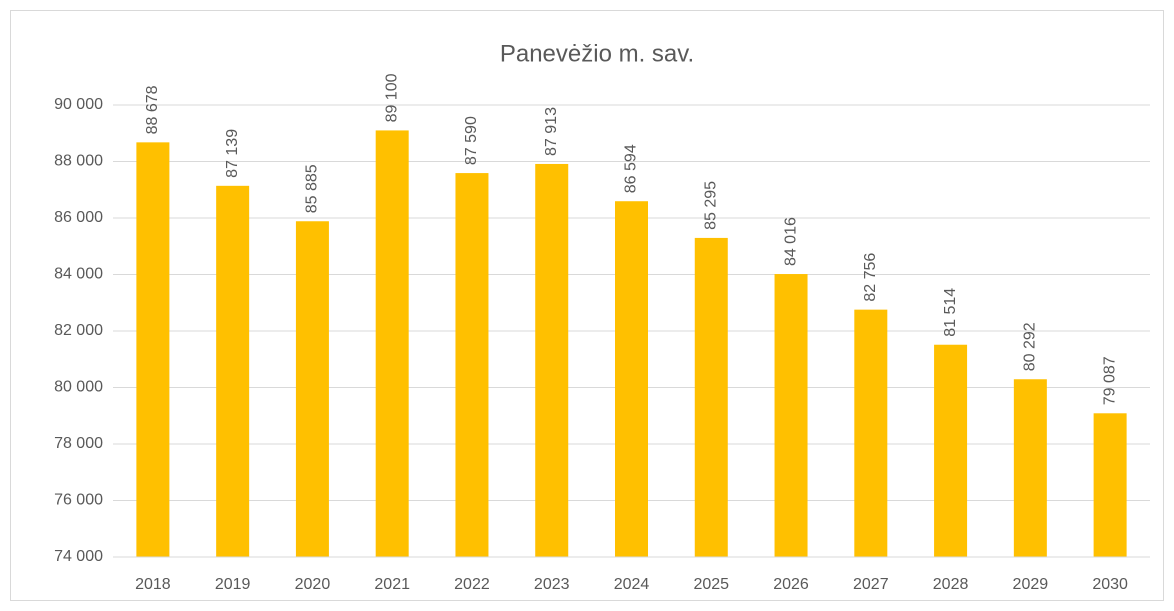  Describe the element at coordinates (78, 387) in the screenshot. I see `y-tick-label: 80 000` at that location.